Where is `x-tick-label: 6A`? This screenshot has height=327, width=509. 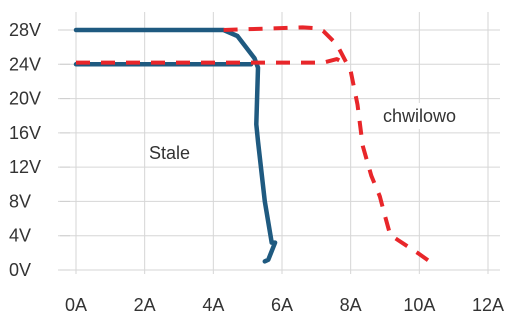 x-tick-label: 6A is located at coordinates (282, 305).